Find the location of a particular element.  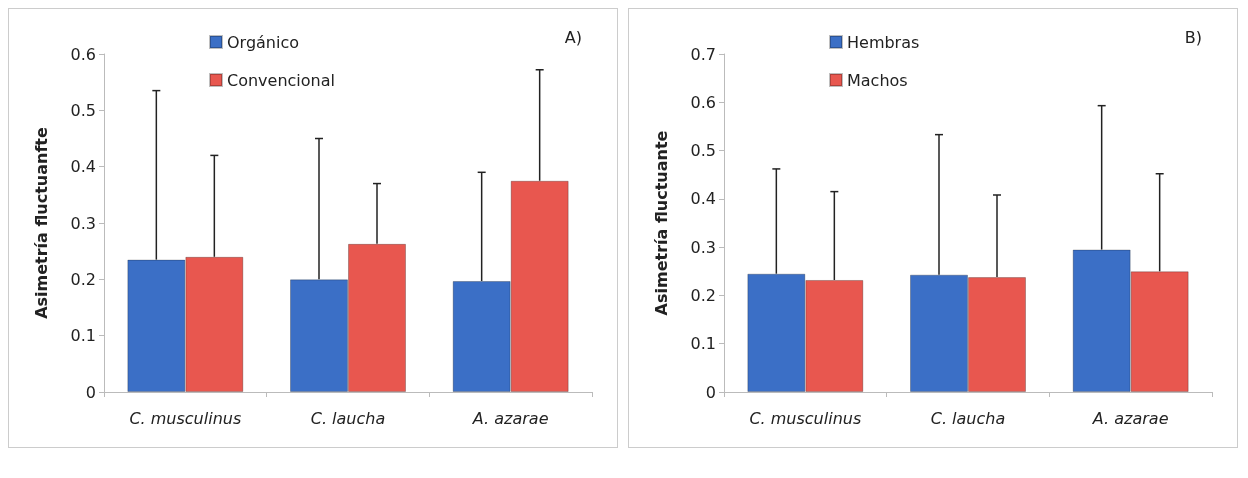

legend-label: Hembras is located at coordinates (883, 42).